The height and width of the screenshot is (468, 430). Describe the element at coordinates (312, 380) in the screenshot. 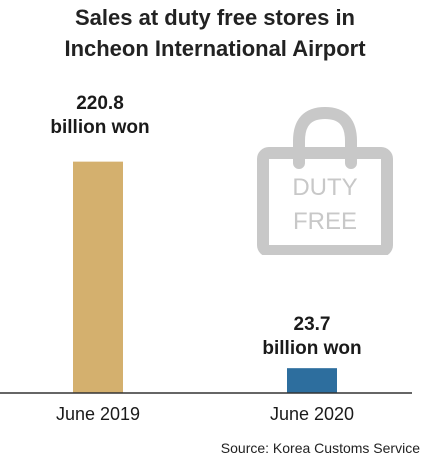

I see `bar-june-2020` at that location.